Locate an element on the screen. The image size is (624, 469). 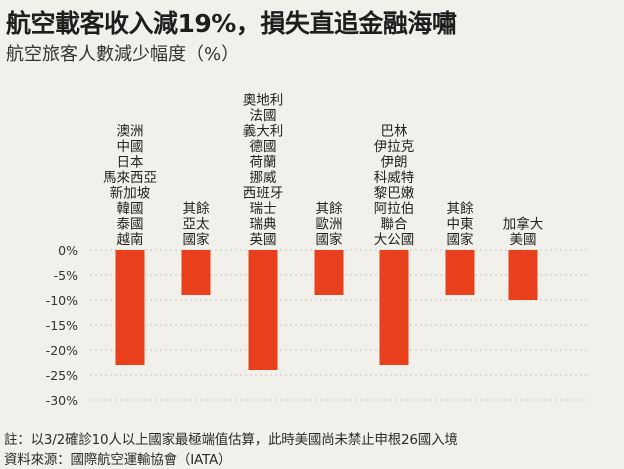
category-label: 日本 is located at coordinates (130, 163).